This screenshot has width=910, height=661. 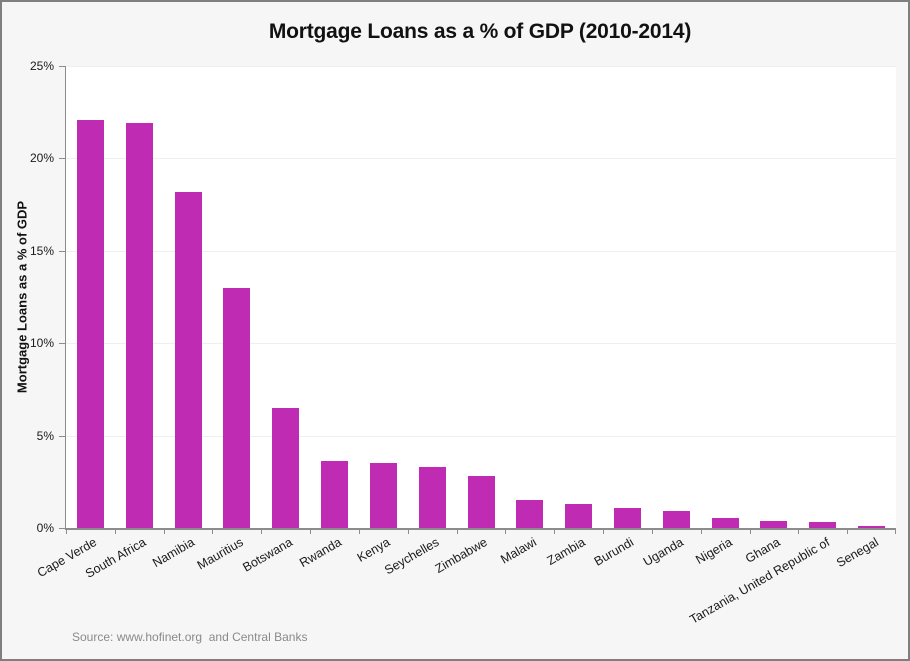 What do you see at coordinates (676, 519) in the screenshot?
I see `bar-uganda` at bounding box center [676, 519].